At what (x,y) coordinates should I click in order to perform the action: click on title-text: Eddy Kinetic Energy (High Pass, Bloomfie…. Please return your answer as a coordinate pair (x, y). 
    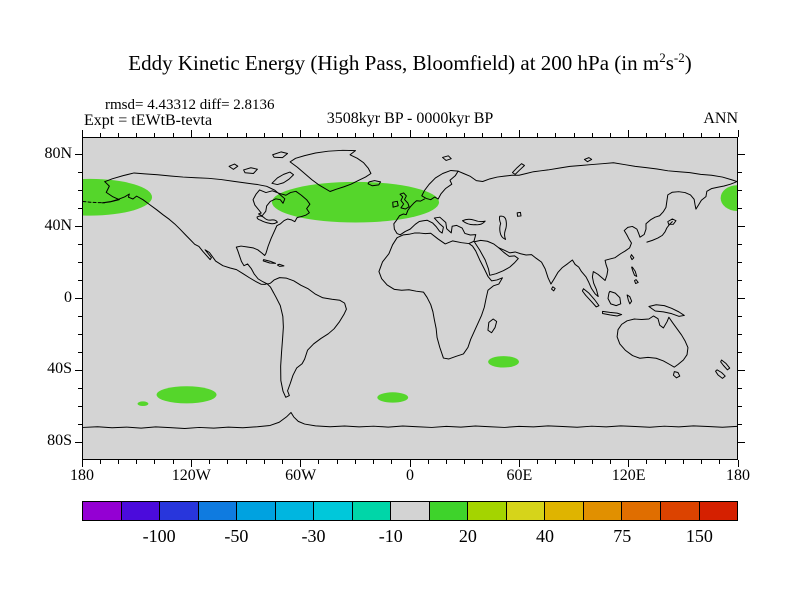
    Looking at the image, I should click on (394, 63).